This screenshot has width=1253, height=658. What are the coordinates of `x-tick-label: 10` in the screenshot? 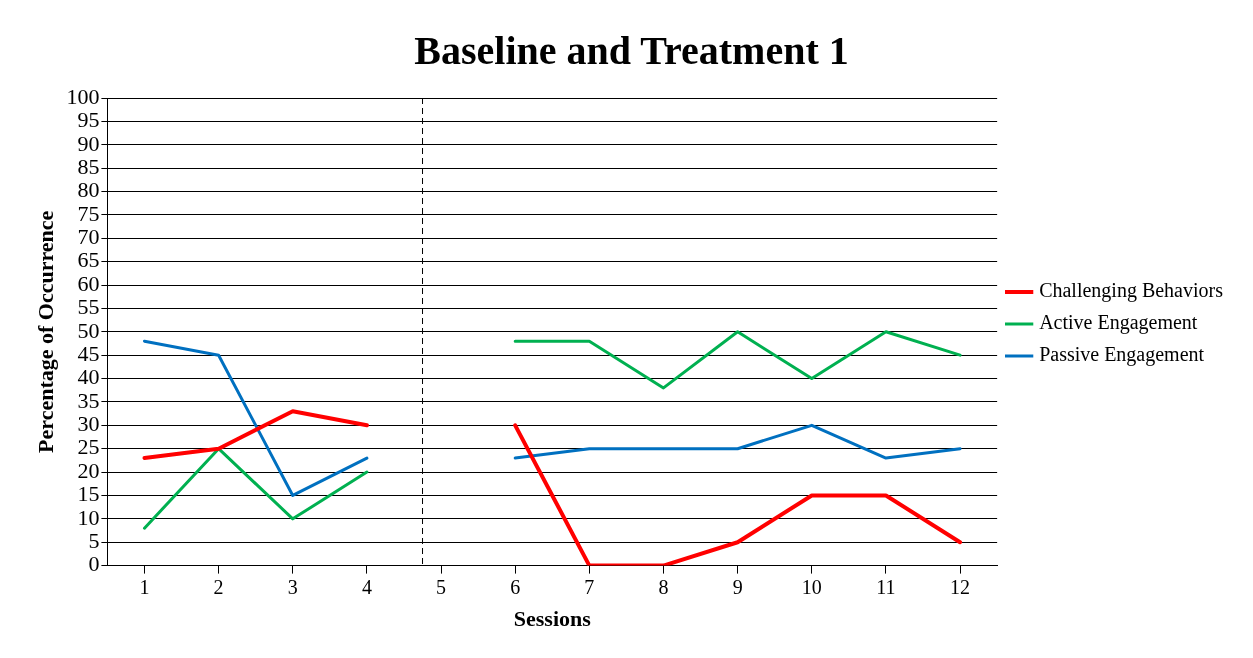 It's located at (811, 586).